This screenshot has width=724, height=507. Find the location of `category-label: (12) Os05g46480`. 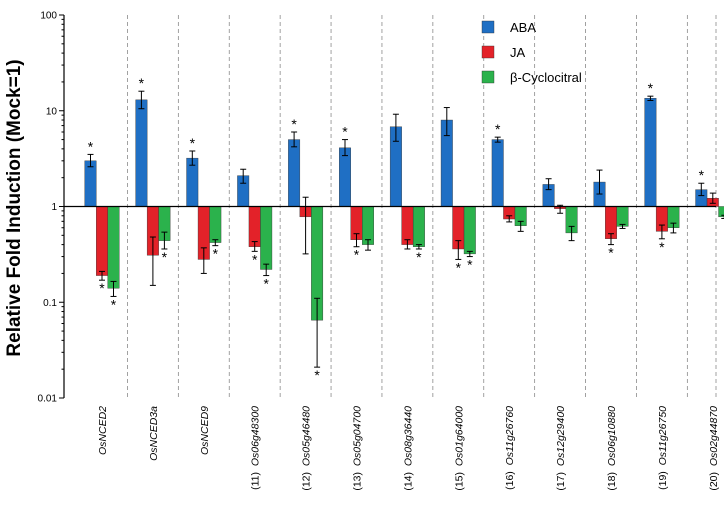

category-label: (12) Os05g46480 is located at coordinates (307, 448).